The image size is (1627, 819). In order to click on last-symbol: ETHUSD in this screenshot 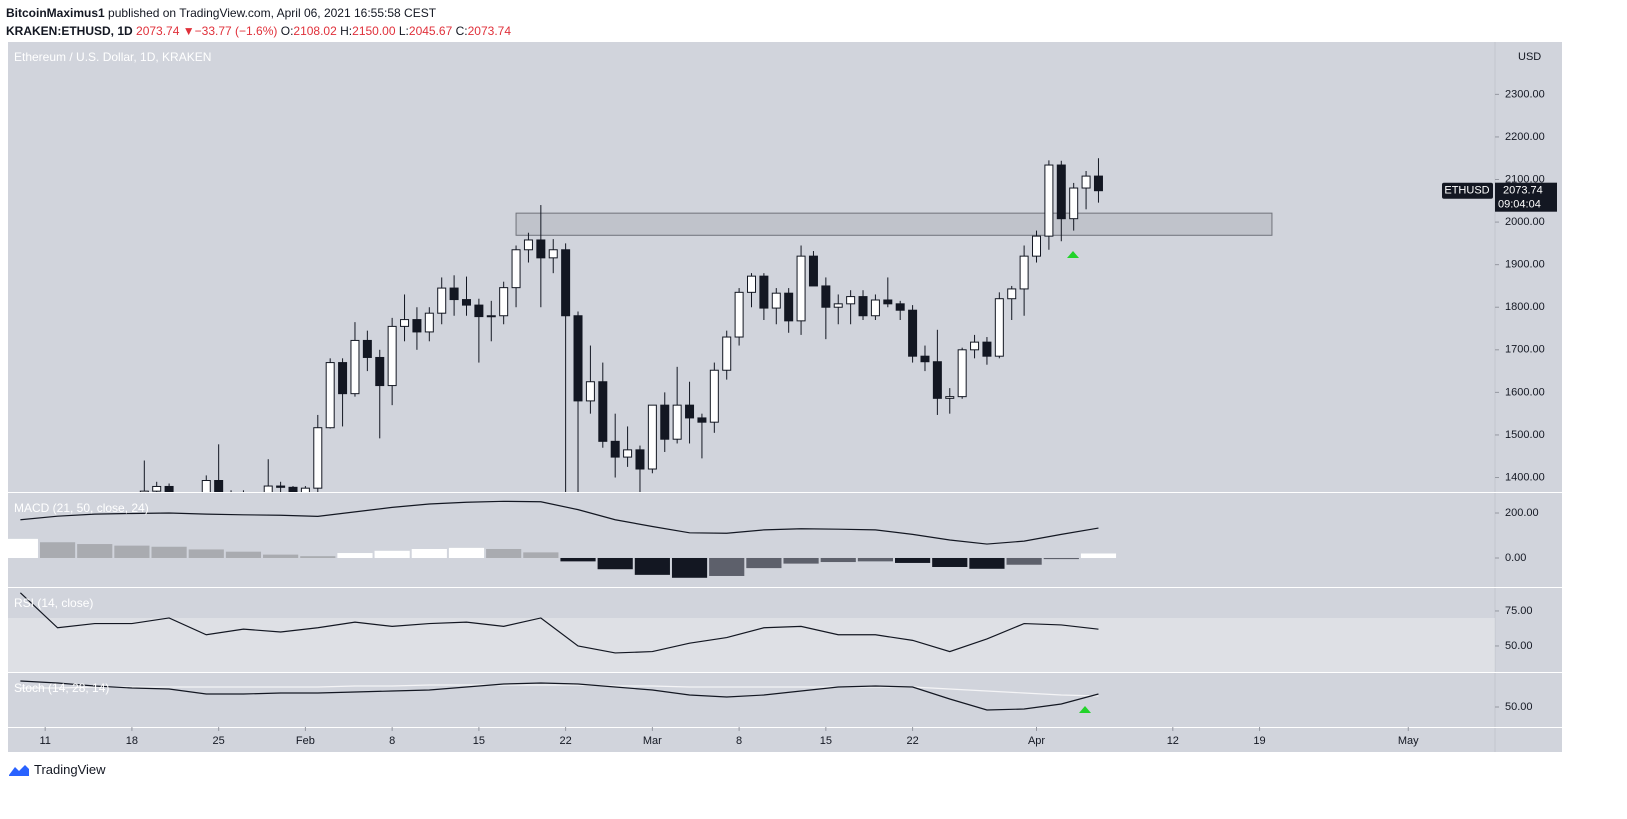, I will do `click(1466, 191)`.